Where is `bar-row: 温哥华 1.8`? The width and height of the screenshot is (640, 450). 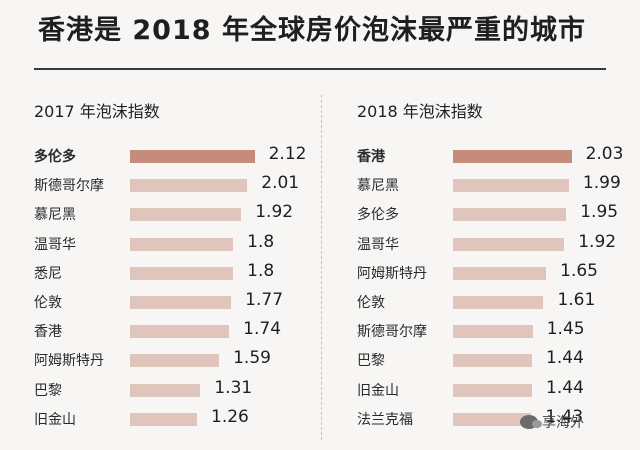
bar-row: 温哥华 1.8 is located at coordinates (179, 244).